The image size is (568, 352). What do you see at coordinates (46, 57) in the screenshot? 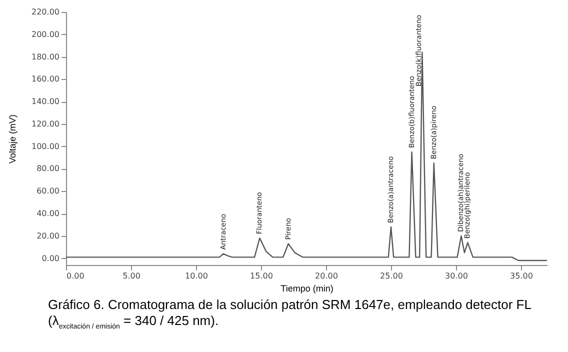
I see `y-tick-label: 180.00` at bounding box center [46, 57].